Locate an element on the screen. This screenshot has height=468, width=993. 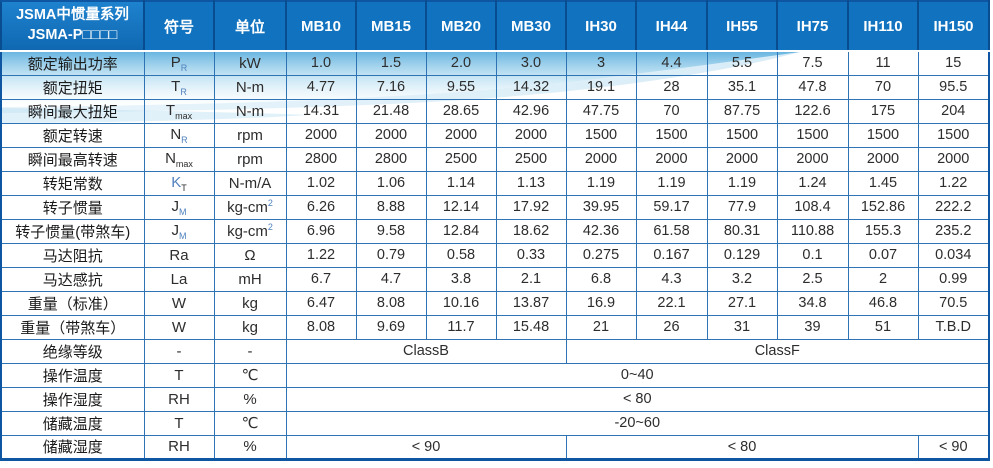
table-row: 操作温度 T ℃ 0~40 is located at coordinates (495, 375).